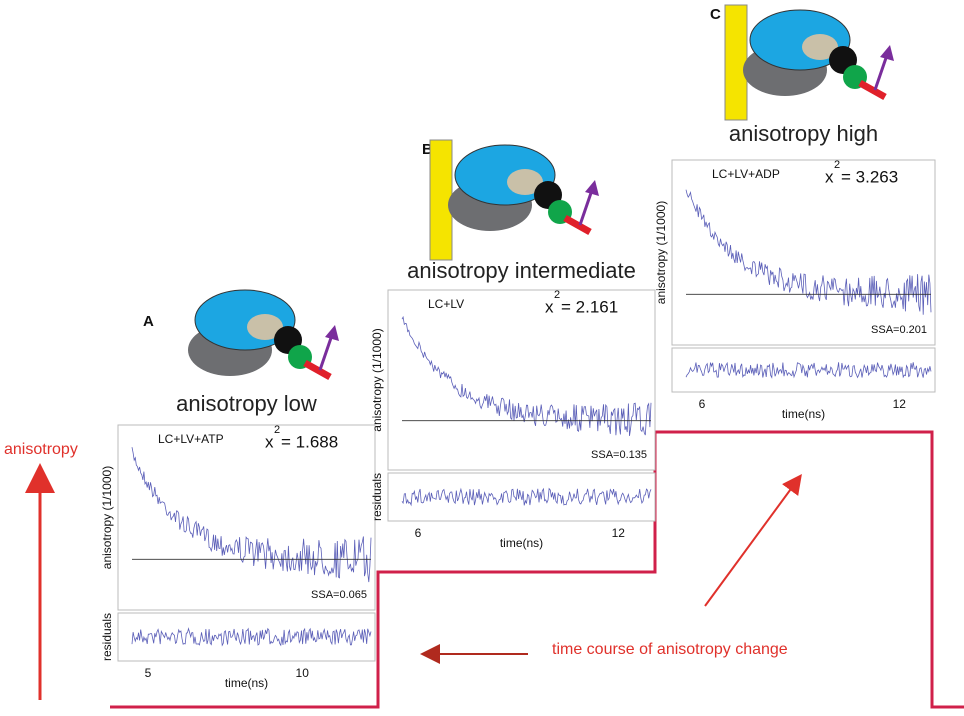 This screenshot has height=716, width=964. I want to click on x-tick-label: 5, so click(148, 673).